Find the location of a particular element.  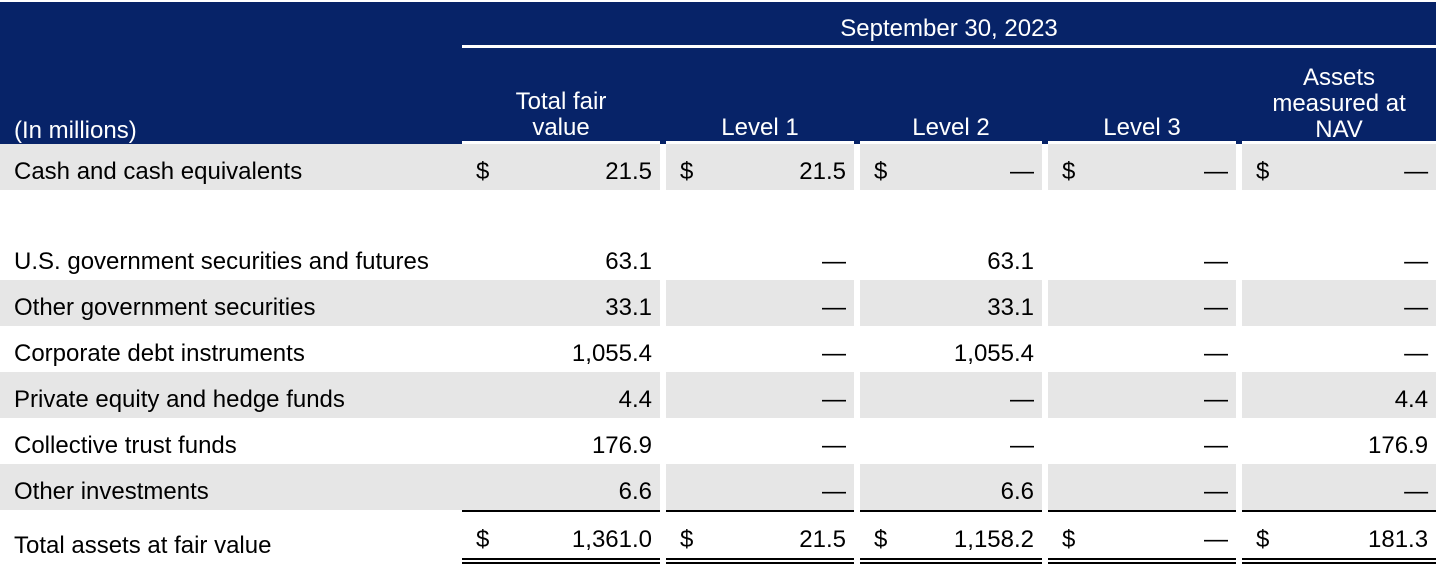

row-label: Total assets at fair value is located at coordinates (143, 545).